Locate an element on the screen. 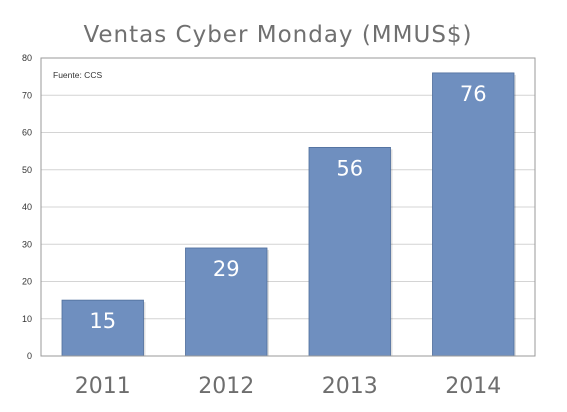 The image size is (567, 412). data-label: 76 is located at coordinates (473, 94).